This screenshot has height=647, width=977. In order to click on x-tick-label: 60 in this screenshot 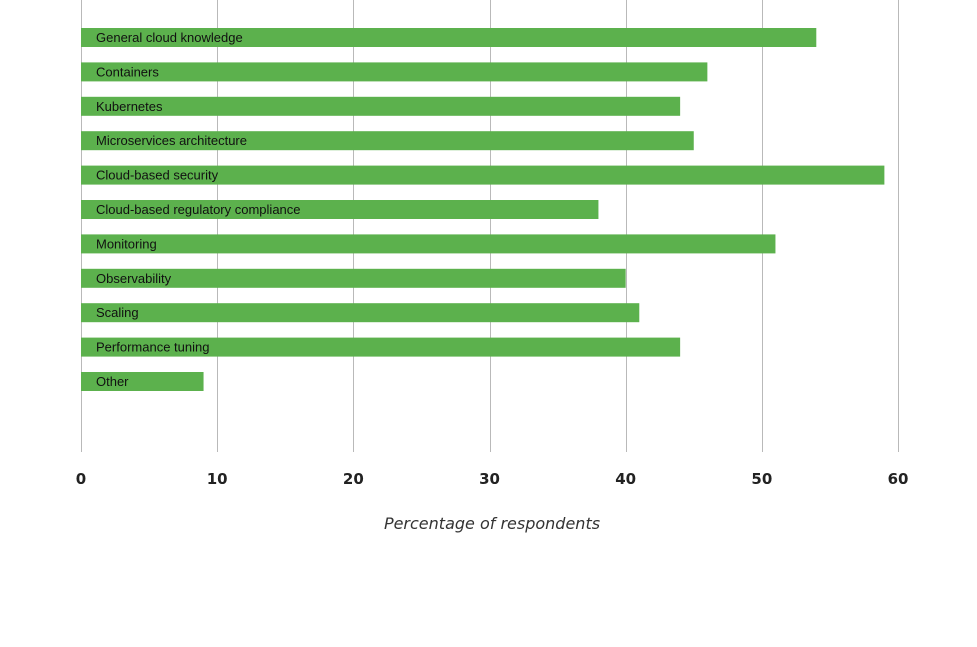, I will do `click(898, 479)`.